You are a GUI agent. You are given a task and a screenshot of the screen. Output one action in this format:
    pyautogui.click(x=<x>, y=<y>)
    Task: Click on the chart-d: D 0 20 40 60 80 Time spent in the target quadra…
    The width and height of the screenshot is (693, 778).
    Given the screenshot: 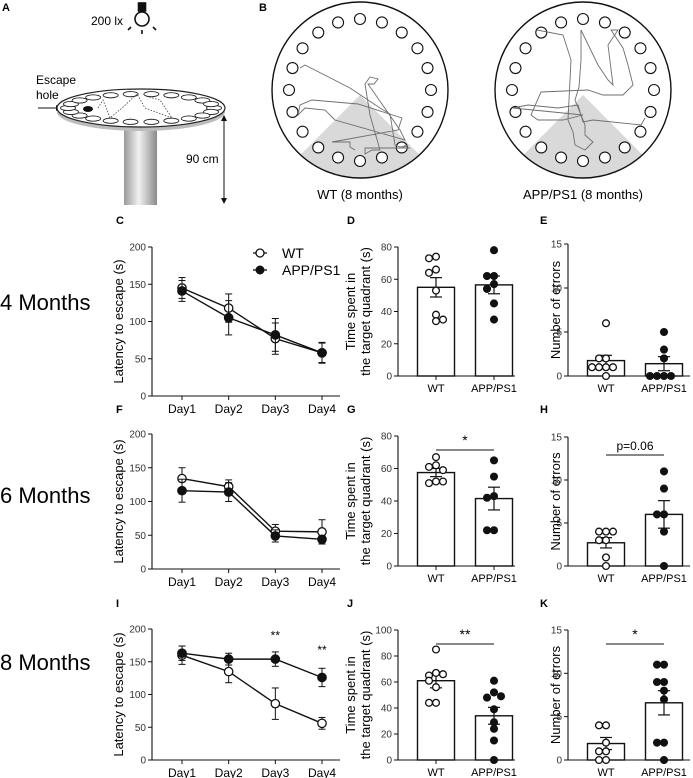 What is the action you would take?
    pyautogui.click(x=430, y=305)
    